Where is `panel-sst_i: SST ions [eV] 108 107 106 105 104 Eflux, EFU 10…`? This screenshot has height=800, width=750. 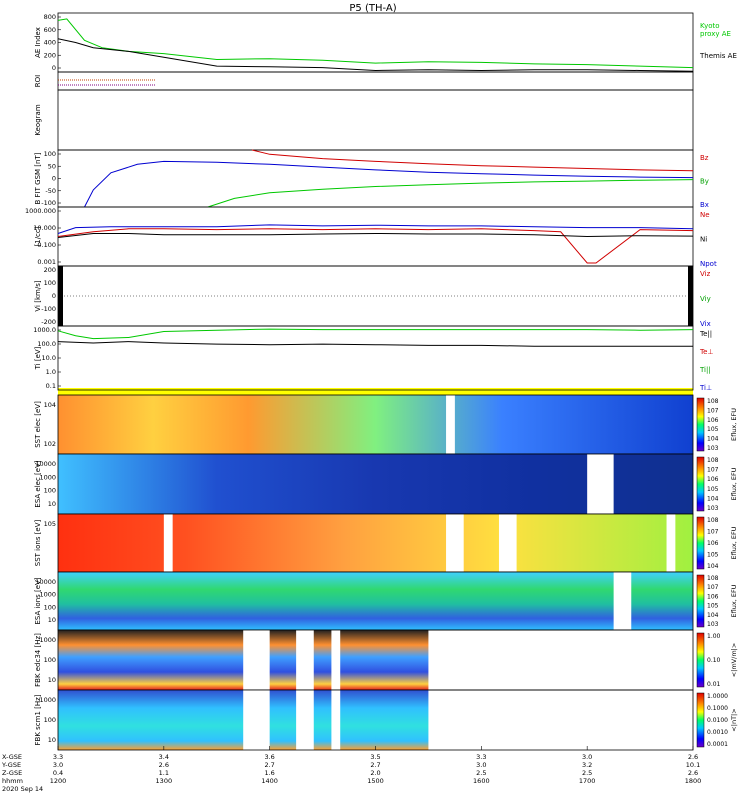
panel-sst_i: SST ions [eV] 108 107 106 105 104 Eflux, EFU 10… is located at coordinates (386, 543).